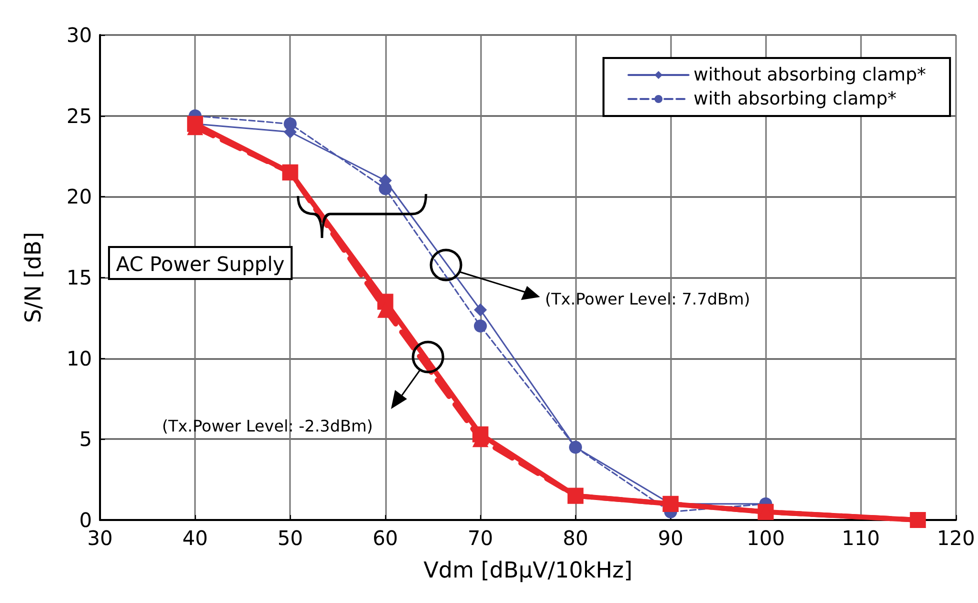 Image resolution: width=978 pixels, height=603 pixels. Describe the element at coordinates (79, 116) in the screenshot. I see `y-tick-label: 25` at that location.